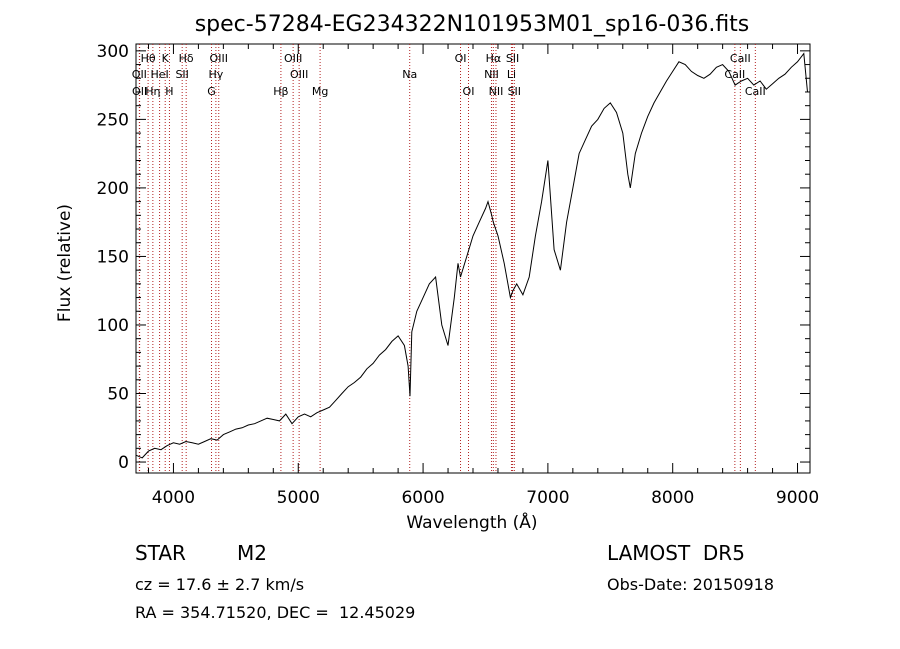  I want to click on y-tick-label: 150, so click(113, 257).